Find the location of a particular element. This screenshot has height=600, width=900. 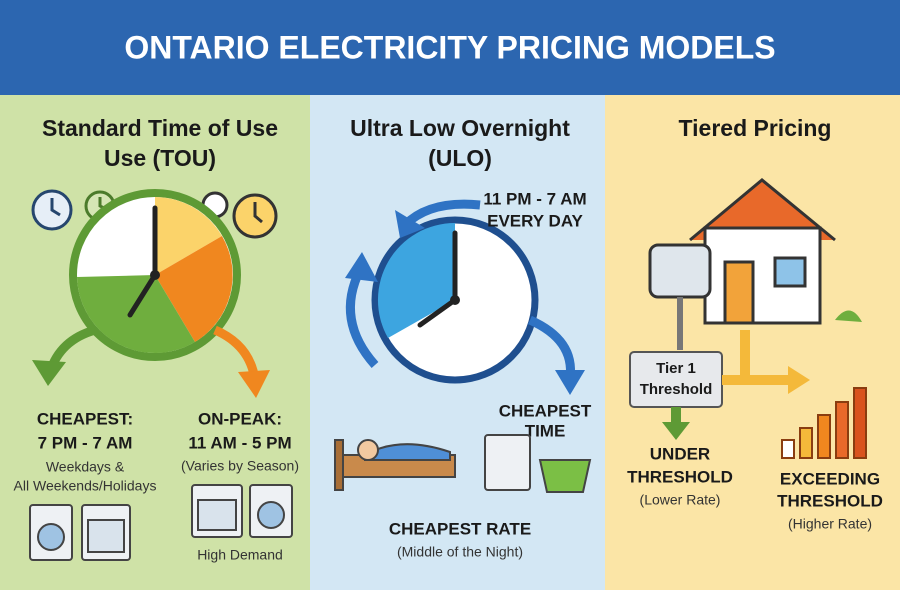

cheapest-note: Weekdays & is located at coordinates (85, 467).